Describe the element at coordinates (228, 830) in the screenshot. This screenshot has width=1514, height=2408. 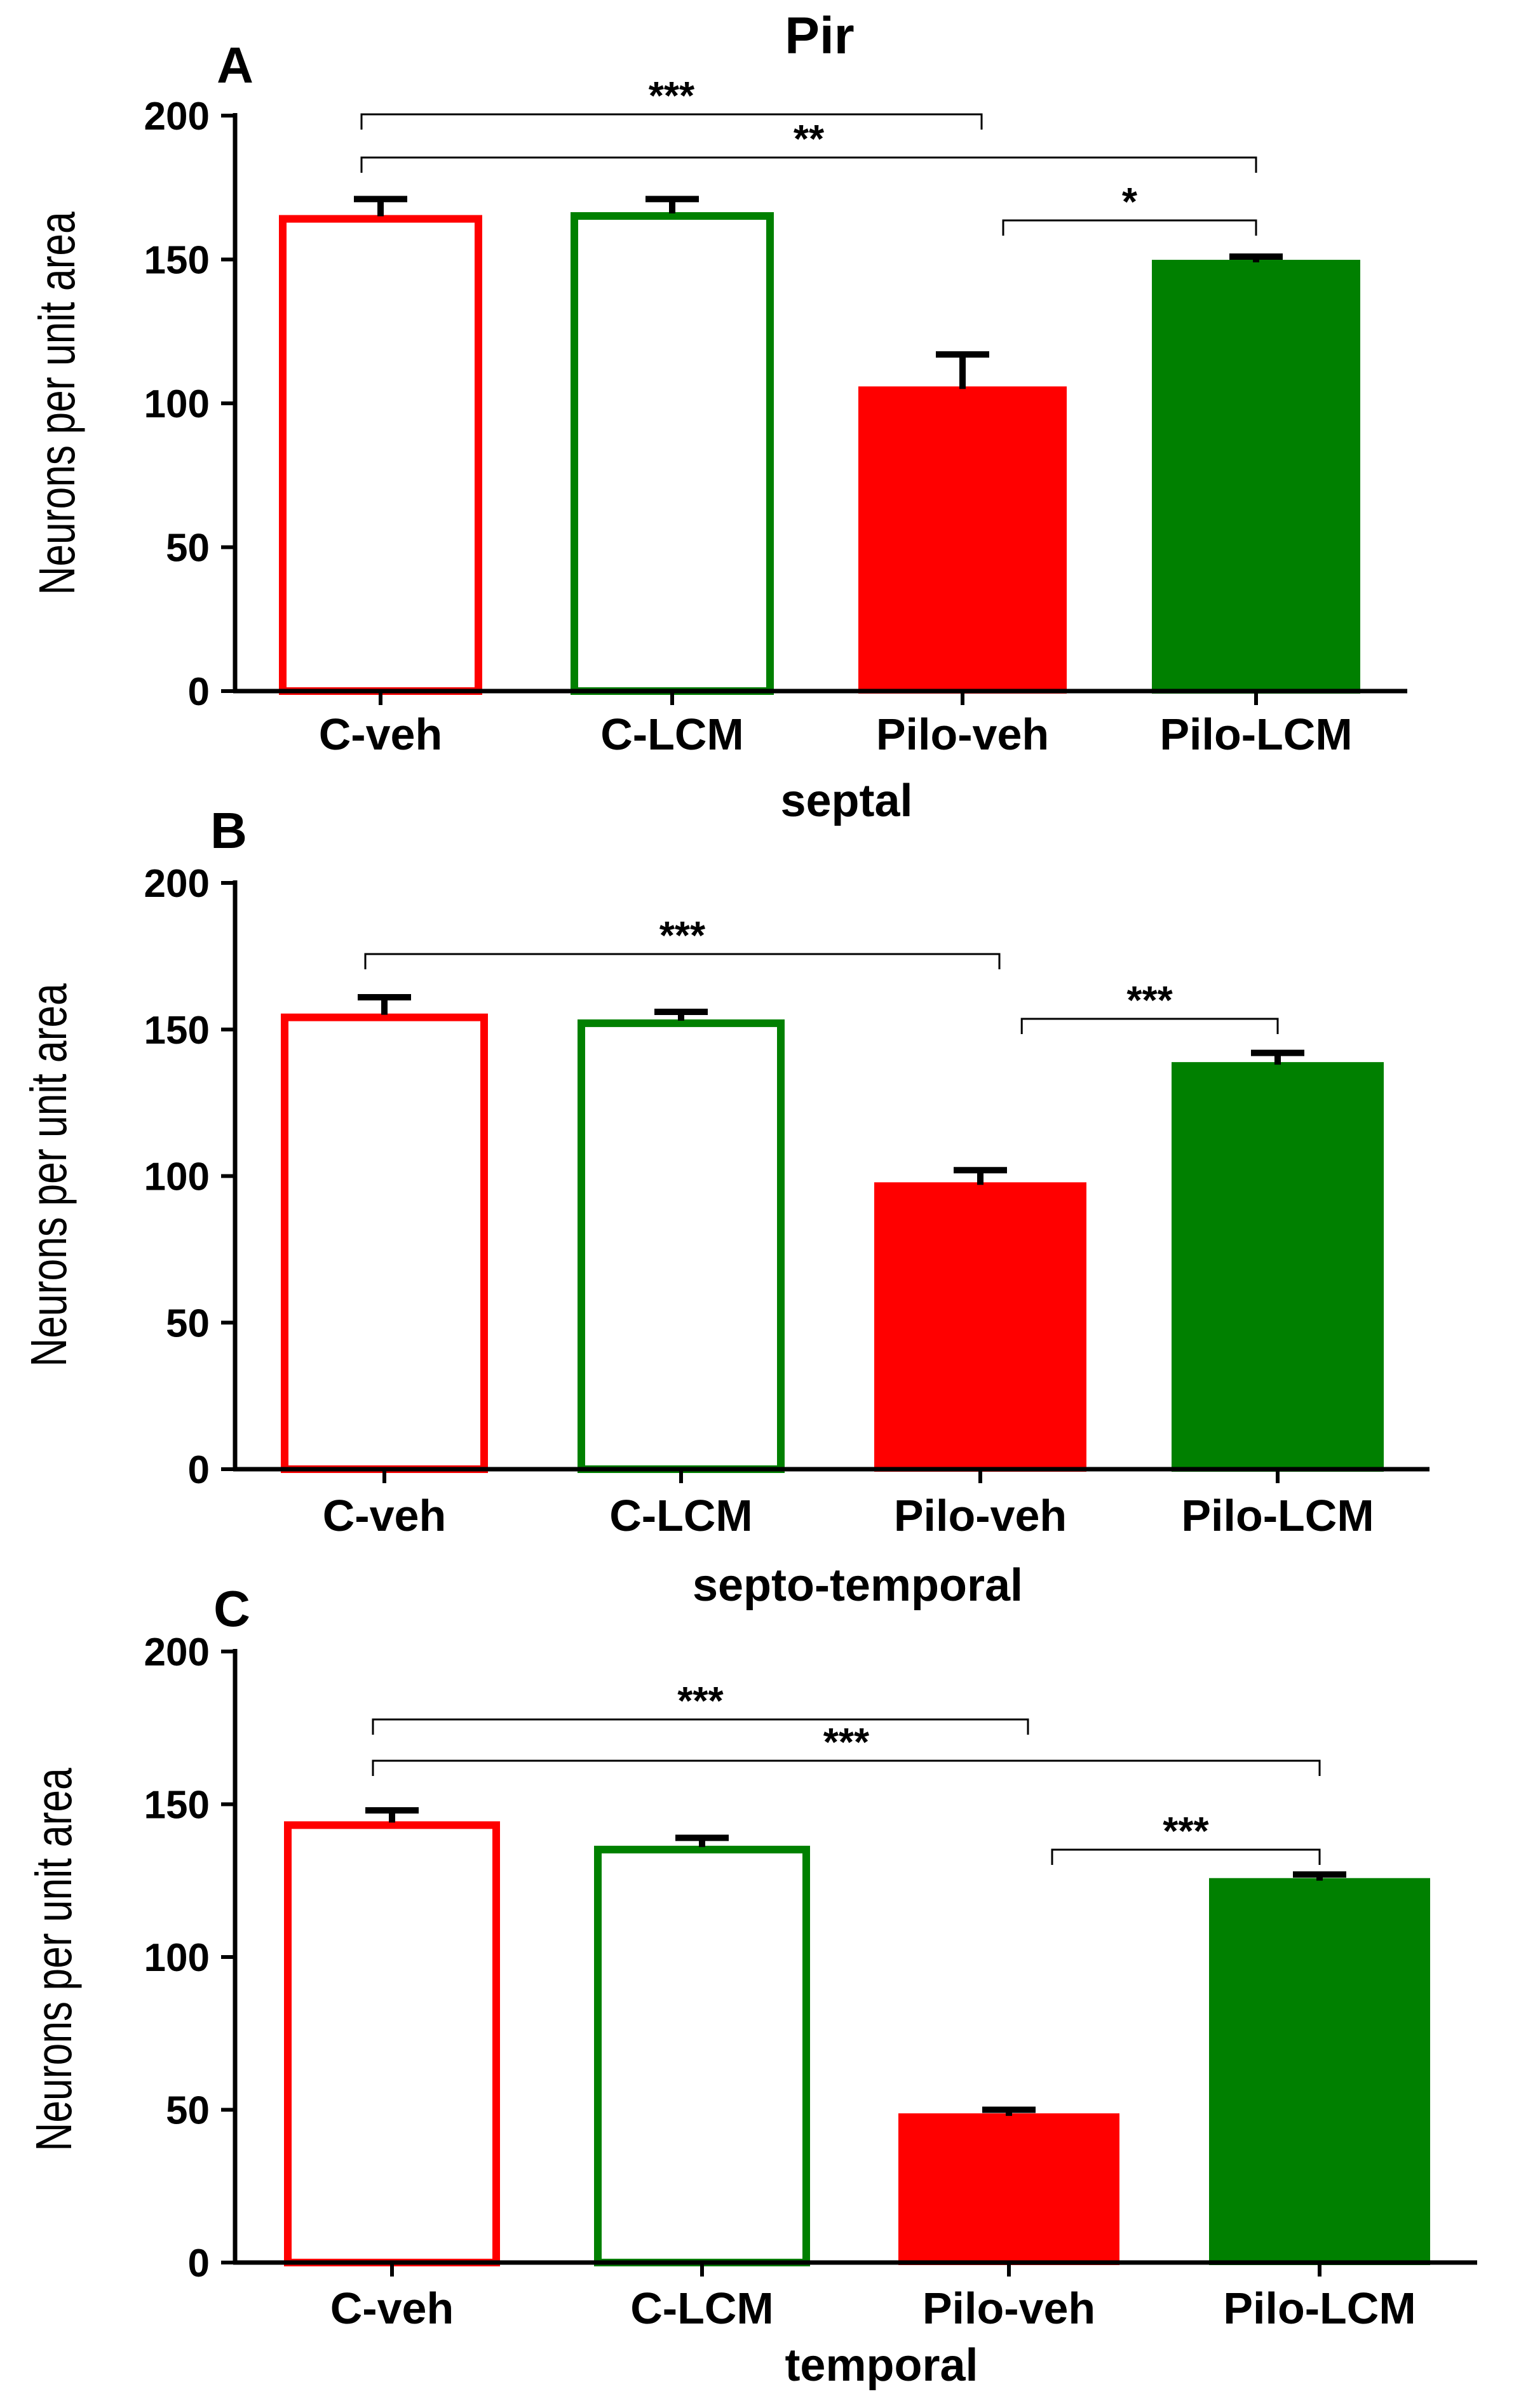
I see `panel-letter: B` at that location.